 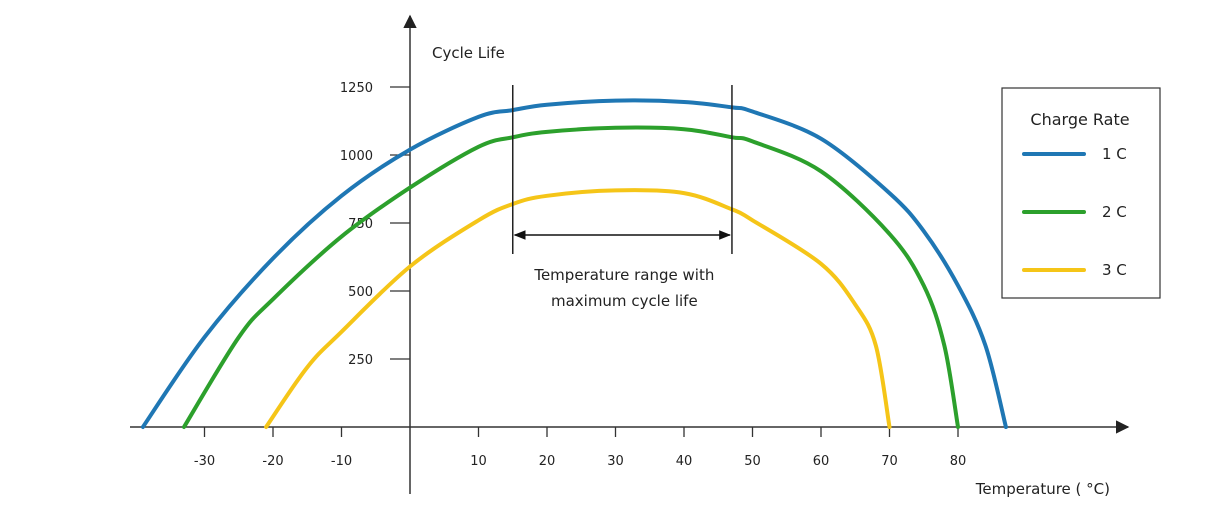 I want to click on annotation-text-line2: maximum cycle life, so click(x=624, y=301).